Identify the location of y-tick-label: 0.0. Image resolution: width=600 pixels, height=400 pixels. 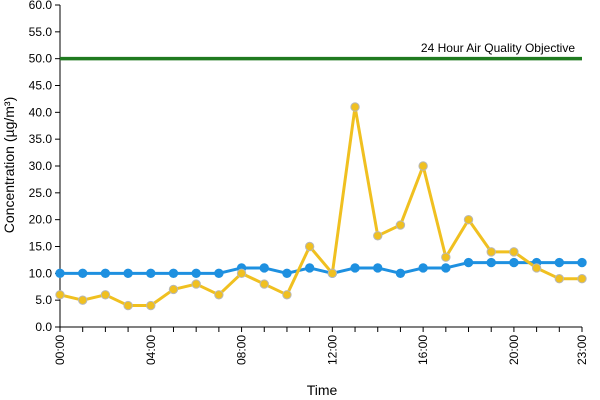
(43, 327).